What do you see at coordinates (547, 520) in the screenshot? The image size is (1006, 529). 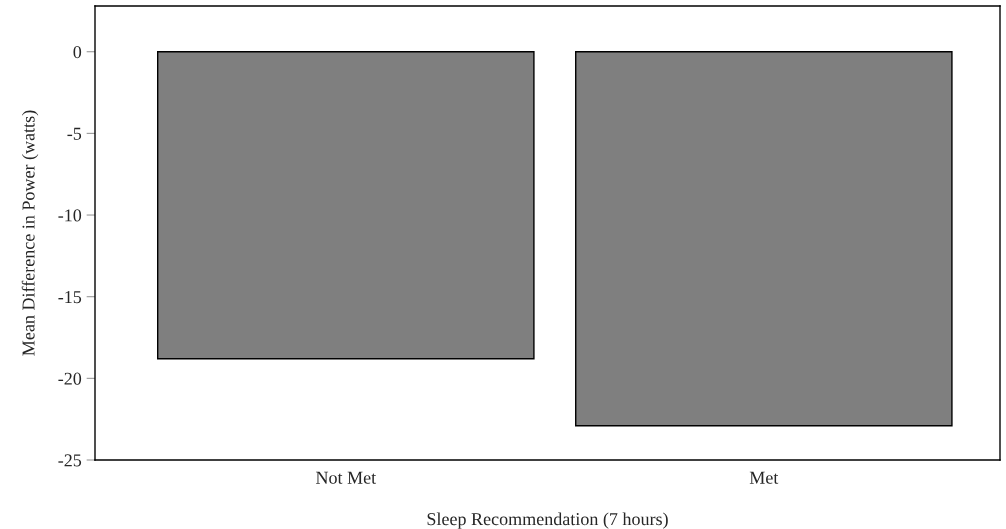 I see `x-axis-title: Sleep Recommendation (7 hours)` at bounding box center [547, 520].